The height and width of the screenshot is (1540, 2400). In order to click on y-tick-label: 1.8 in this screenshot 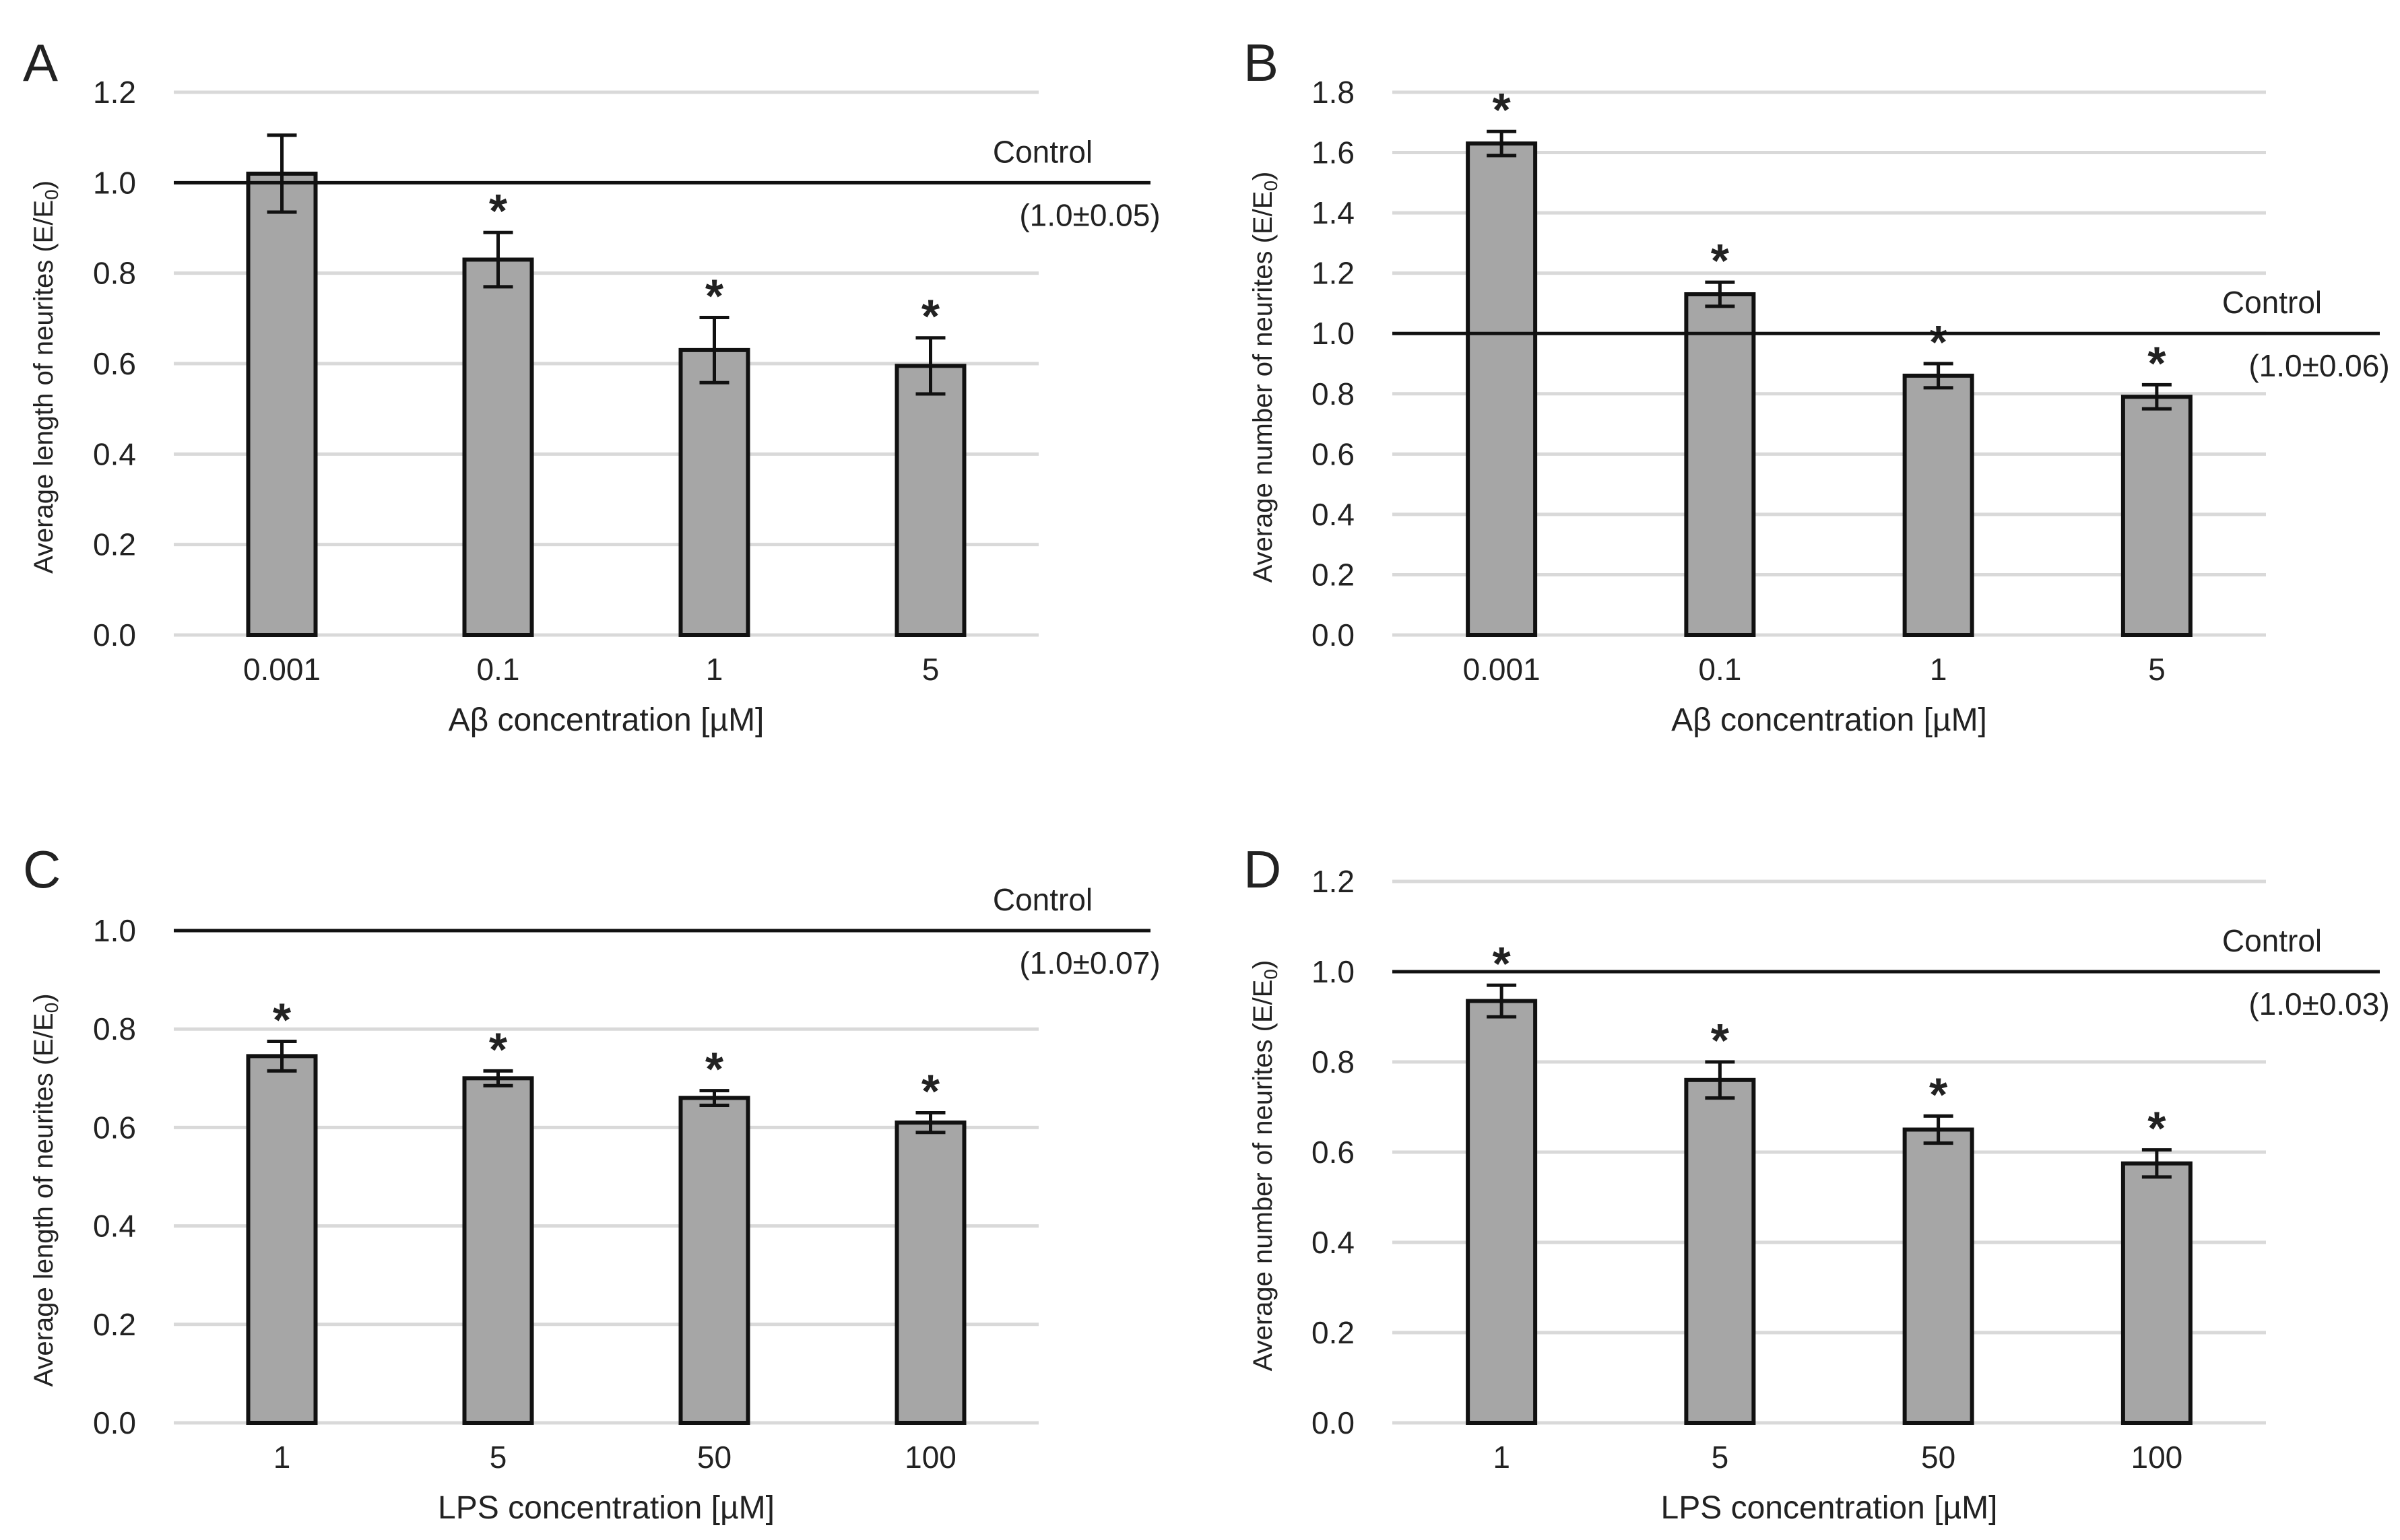, I will do `click(1333, 92)`.